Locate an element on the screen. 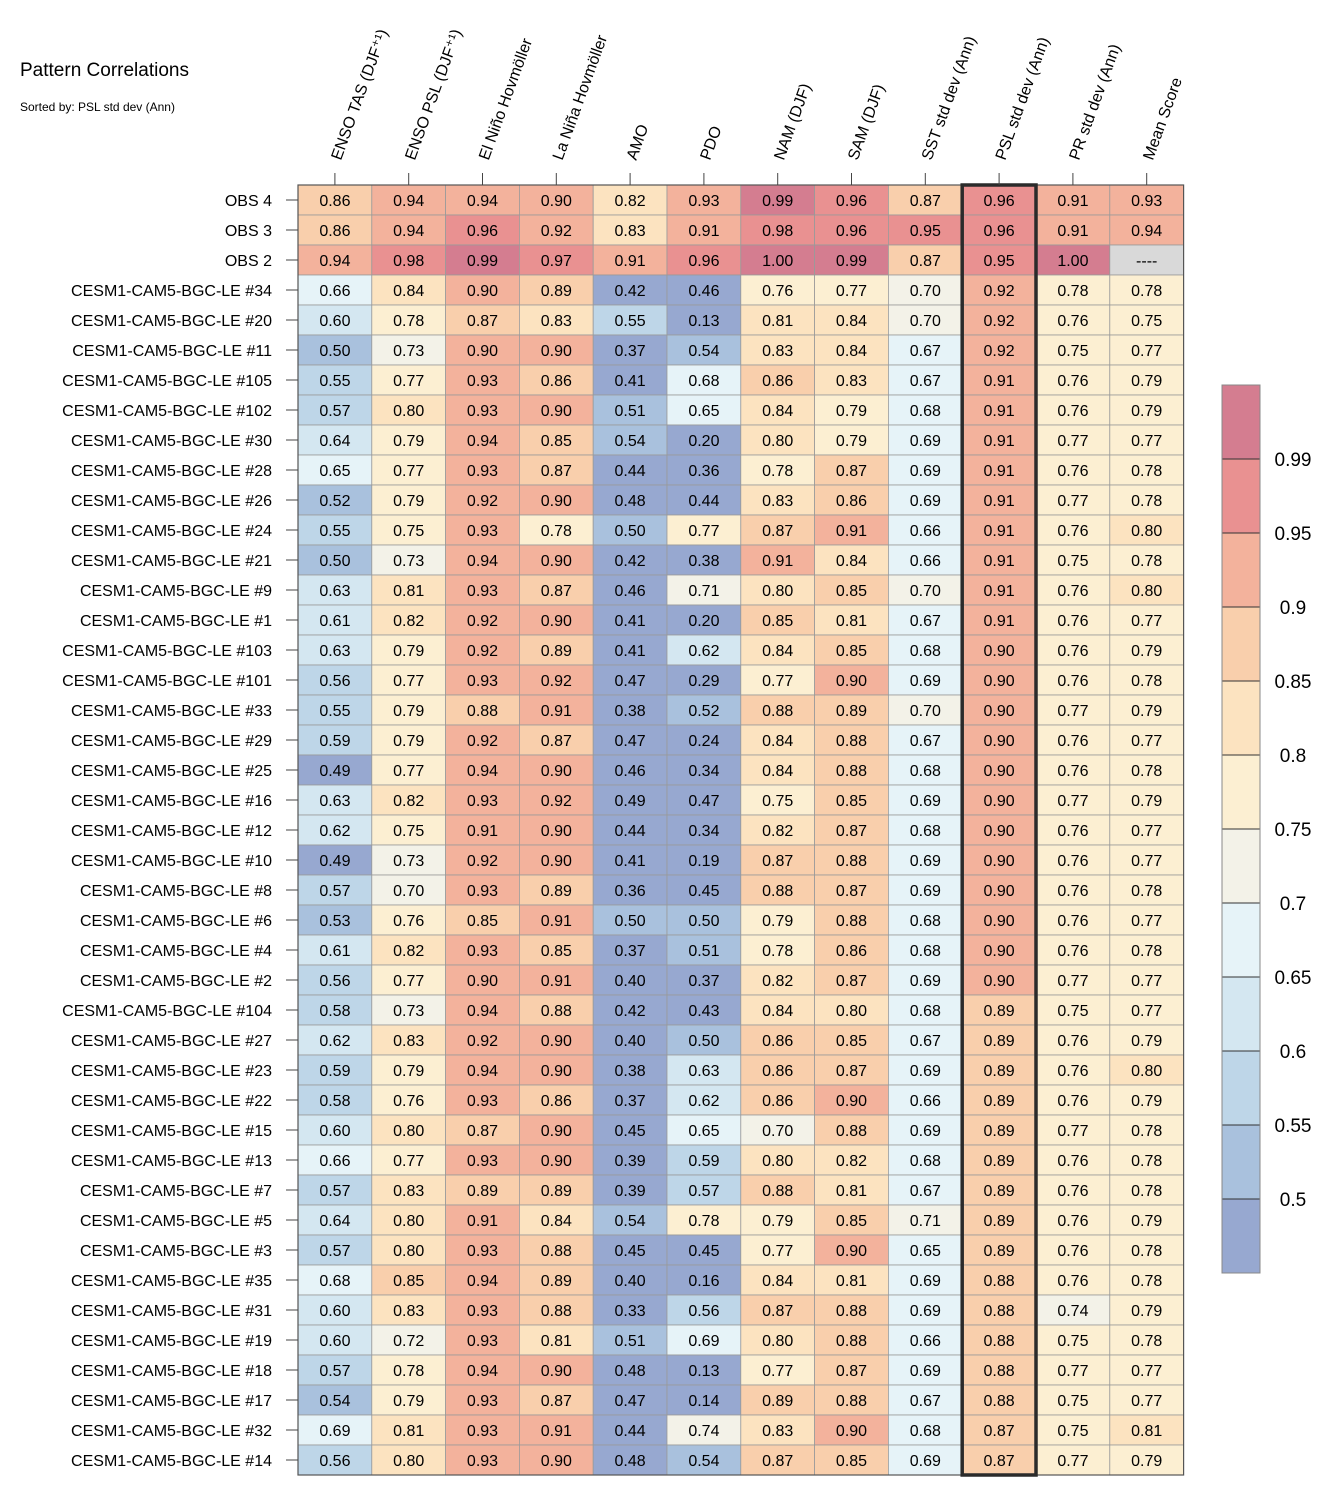  row-label: CESM1-CAM5-BGC-LE #104 is located at coordinates (167, 1011).